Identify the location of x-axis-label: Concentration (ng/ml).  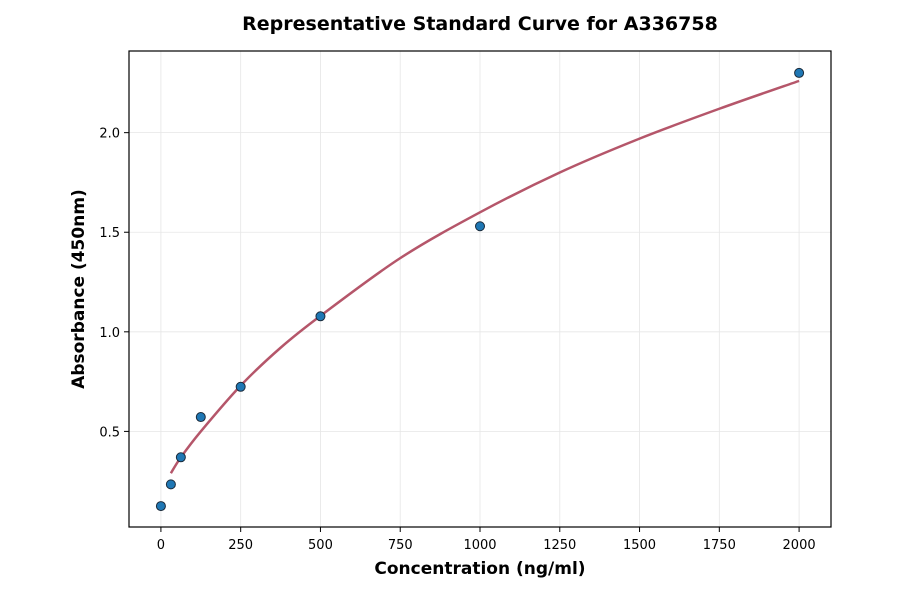
(479, 569).